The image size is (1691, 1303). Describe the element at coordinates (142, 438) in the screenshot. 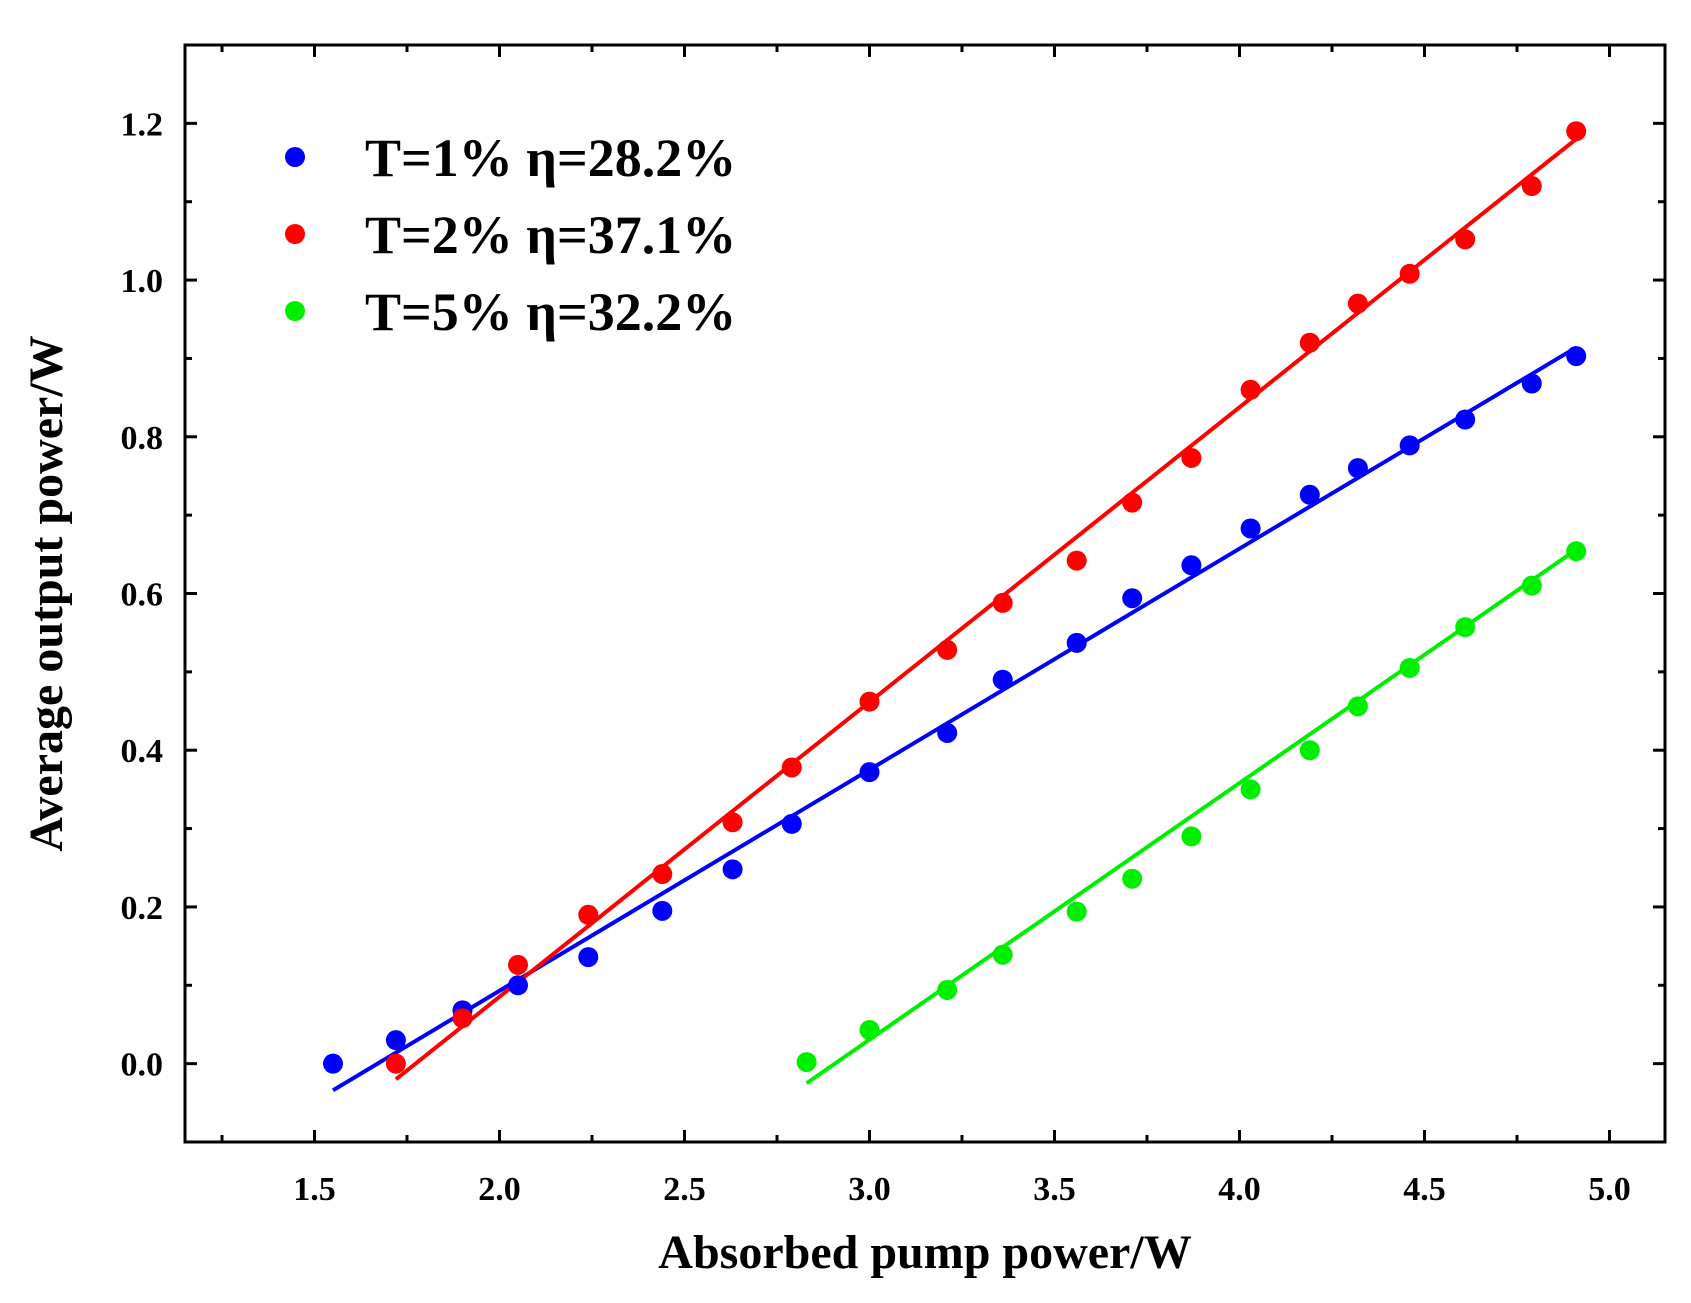

I see `y-tick-label: 0.8` at that location.